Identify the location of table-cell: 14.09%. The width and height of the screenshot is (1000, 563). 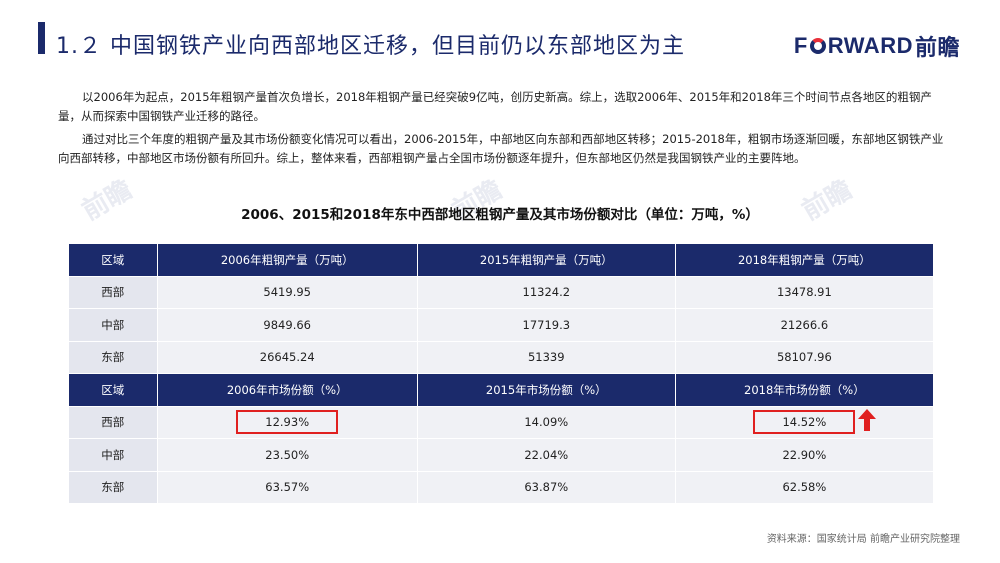
(546, 422).